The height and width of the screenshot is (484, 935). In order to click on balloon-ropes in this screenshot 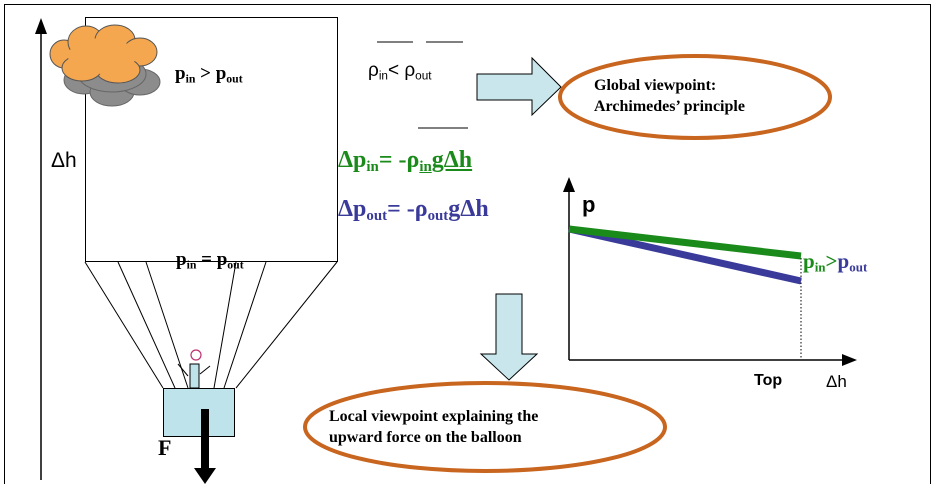, I will do `click(211, 325)`.